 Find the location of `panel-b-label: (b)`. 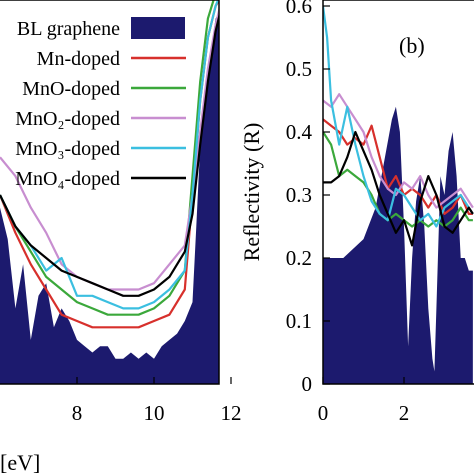

panel-b-label: (b) is located at coordinates (412, 45).